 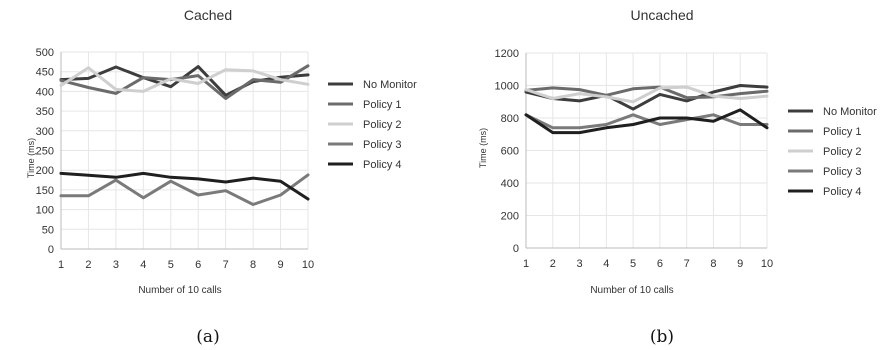 I want to click on y-tick-label: 450, so click(x=45, y=73).